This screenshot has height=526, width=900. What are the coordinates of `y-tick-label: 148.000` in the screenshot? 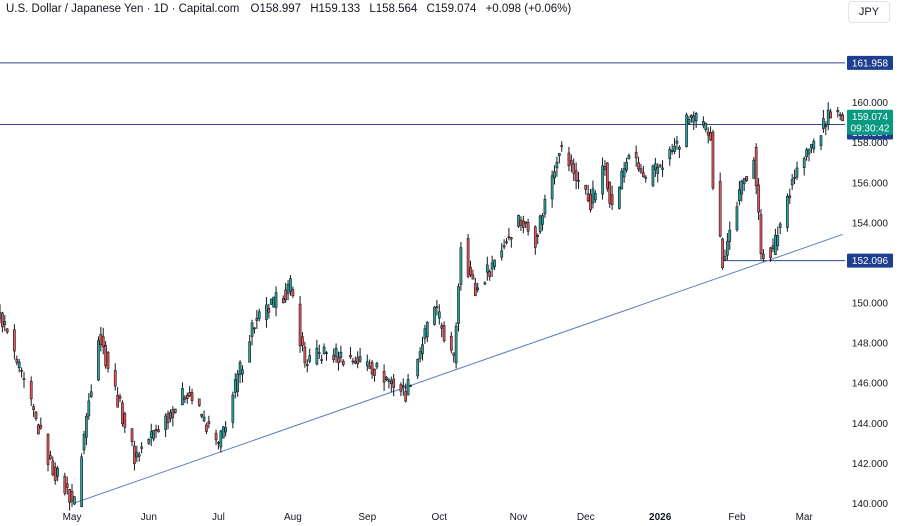 It's located at (870, 344).